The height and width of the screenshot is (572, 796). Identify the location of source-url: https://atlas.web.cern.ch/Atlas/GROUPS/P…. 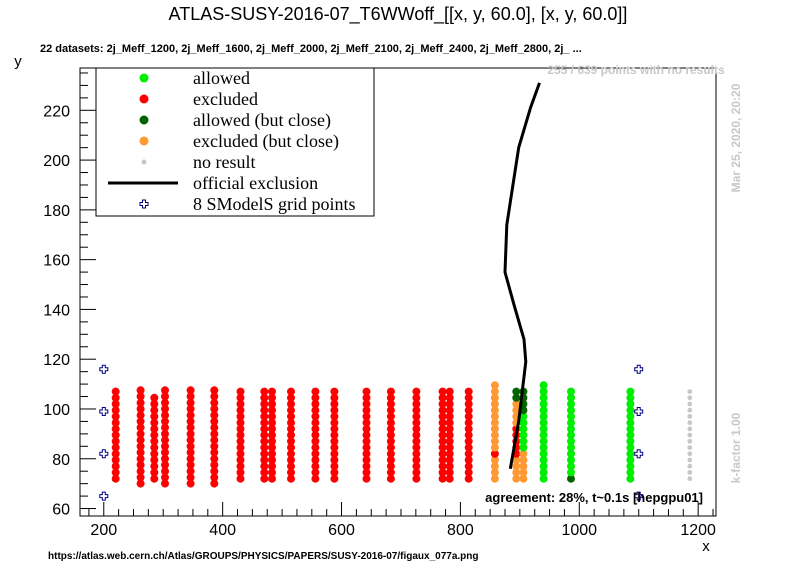
(263, 556).